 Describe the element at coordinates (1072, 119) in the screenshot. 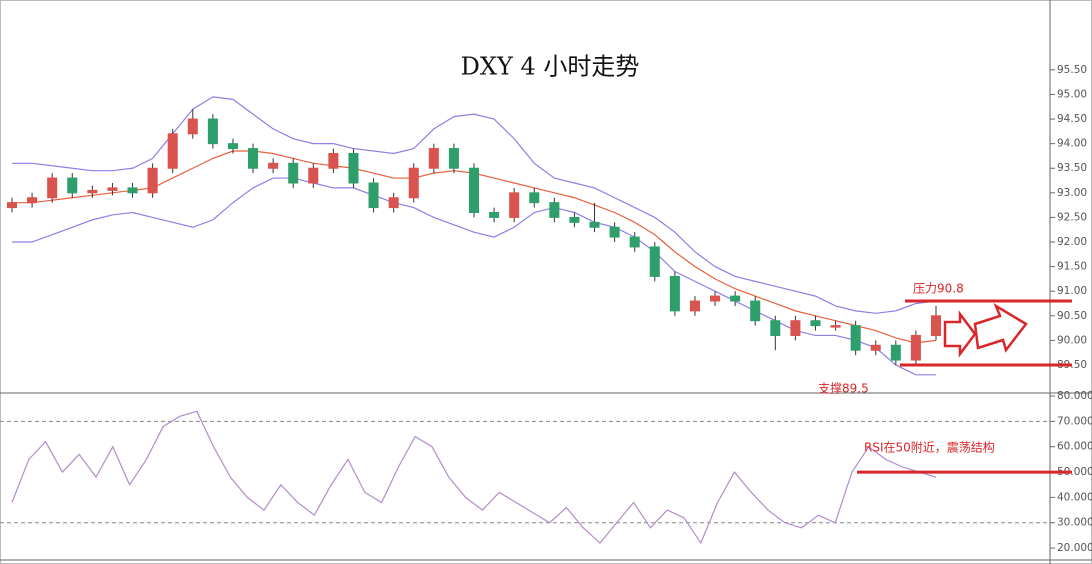

I see `y-tick-label: 94.50` at that location.